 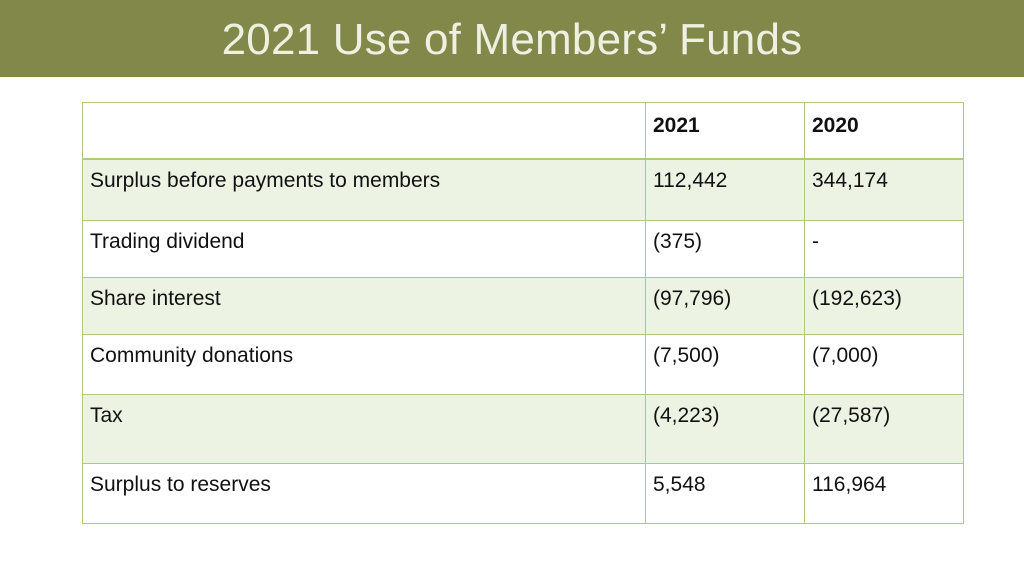 What do you see at coordinates (364, 493) in the screenshot?
I see `row-label: Surplus to reserves` at bounding box center [364, 493].